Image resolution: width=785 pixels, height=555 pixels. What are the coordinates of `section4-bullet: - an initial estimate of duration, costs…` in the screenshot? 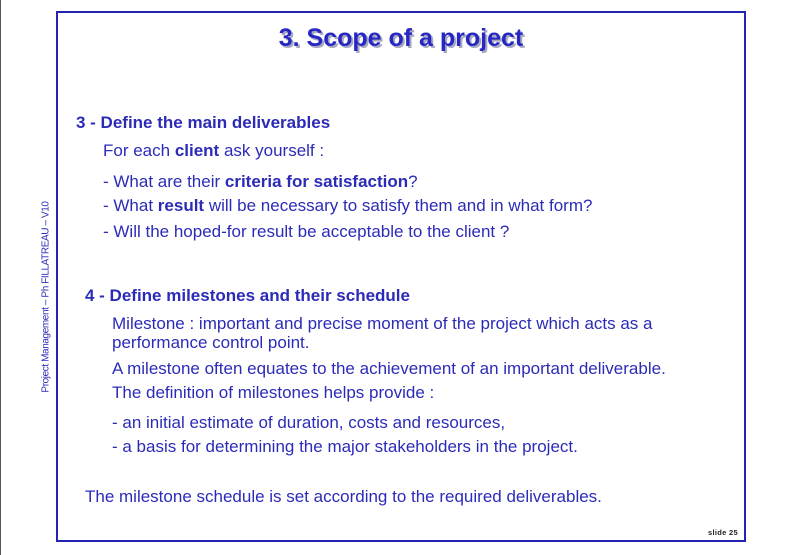 It's located at (309, 422).